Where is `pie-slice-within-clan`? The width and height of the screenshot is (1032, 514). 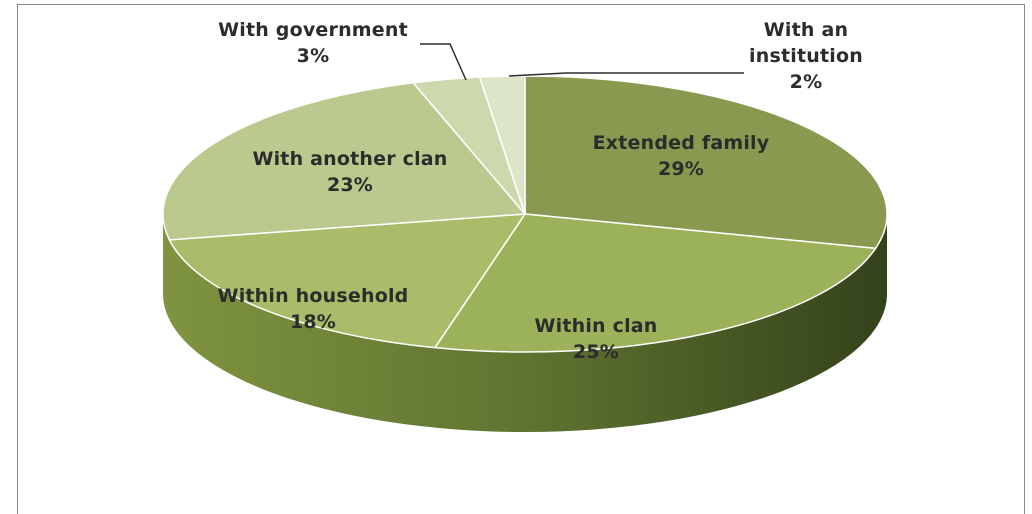
pie-slice-within-clan is located at coordinates (655, 283).